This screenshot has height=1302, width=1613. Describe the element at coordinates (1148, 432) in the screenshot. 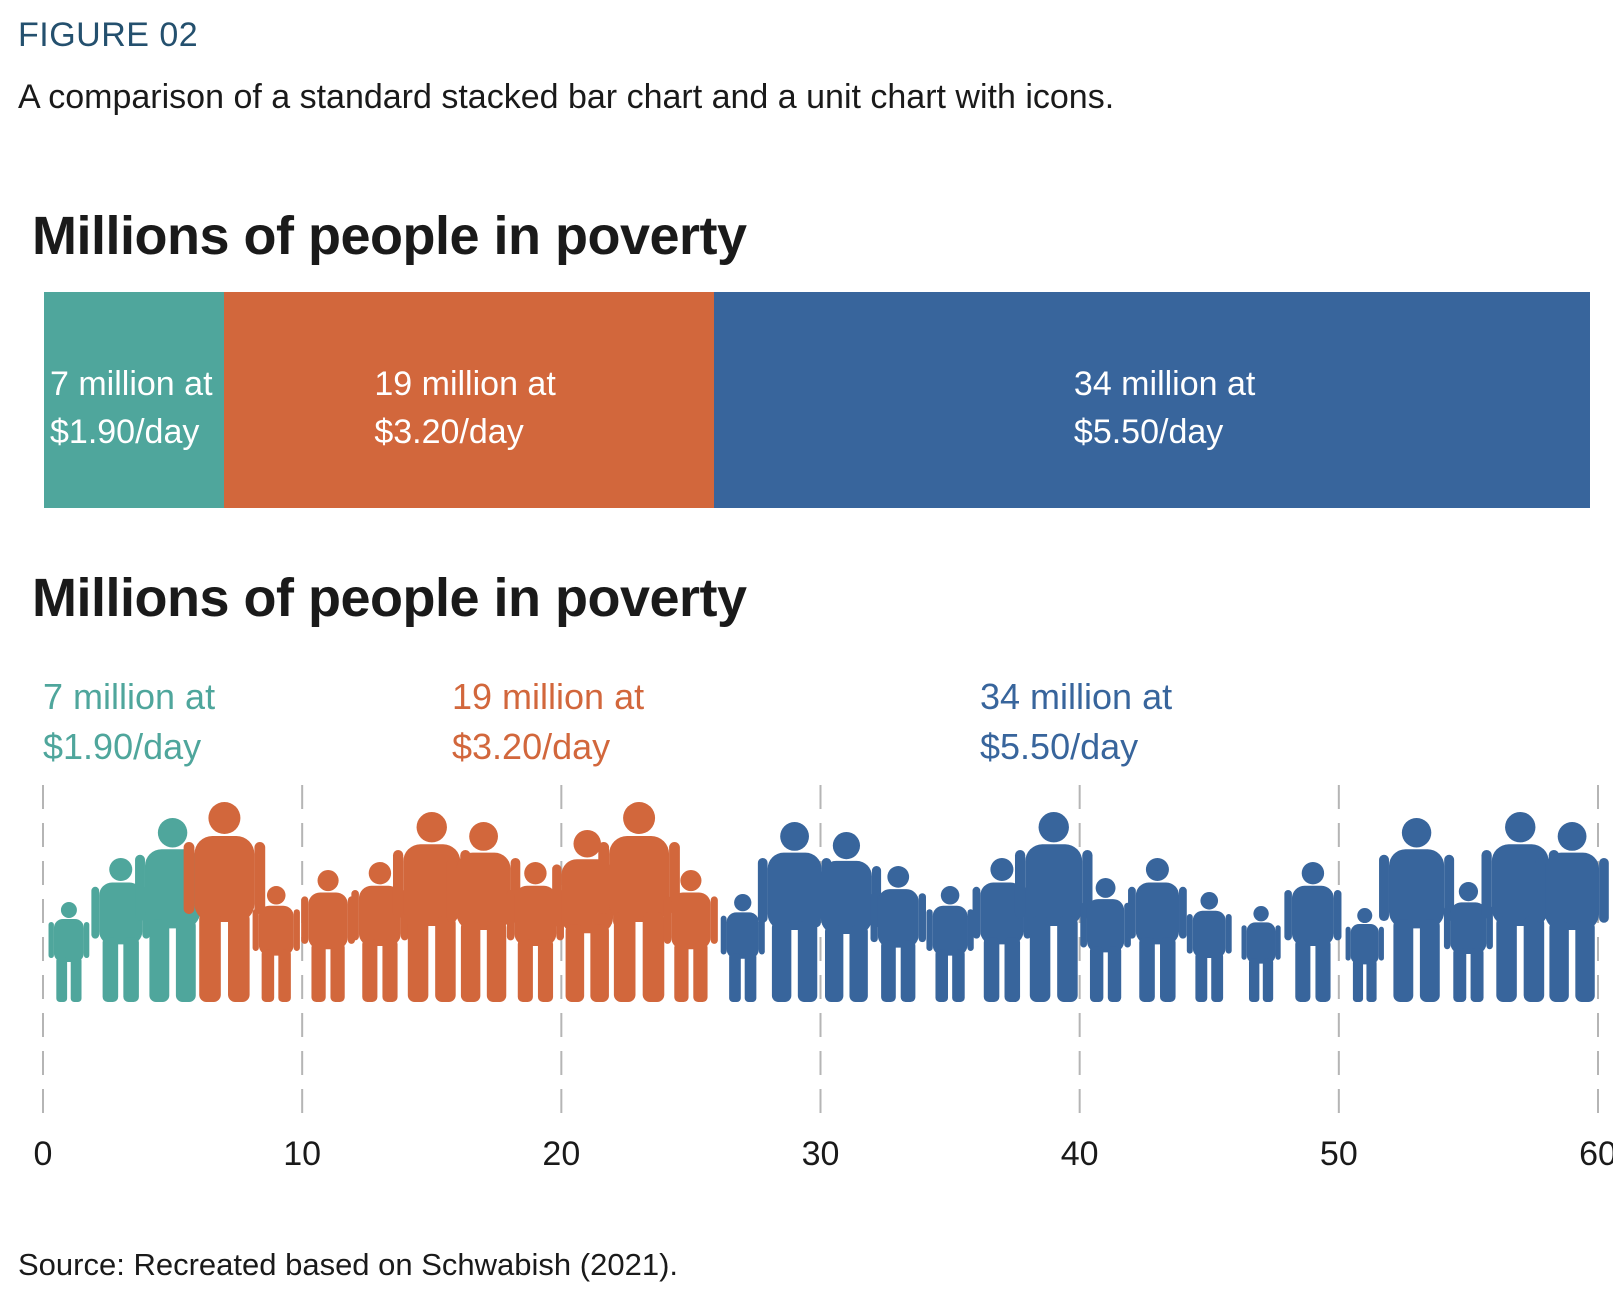

I see `bar-data-label: $5.50/day` at that location.